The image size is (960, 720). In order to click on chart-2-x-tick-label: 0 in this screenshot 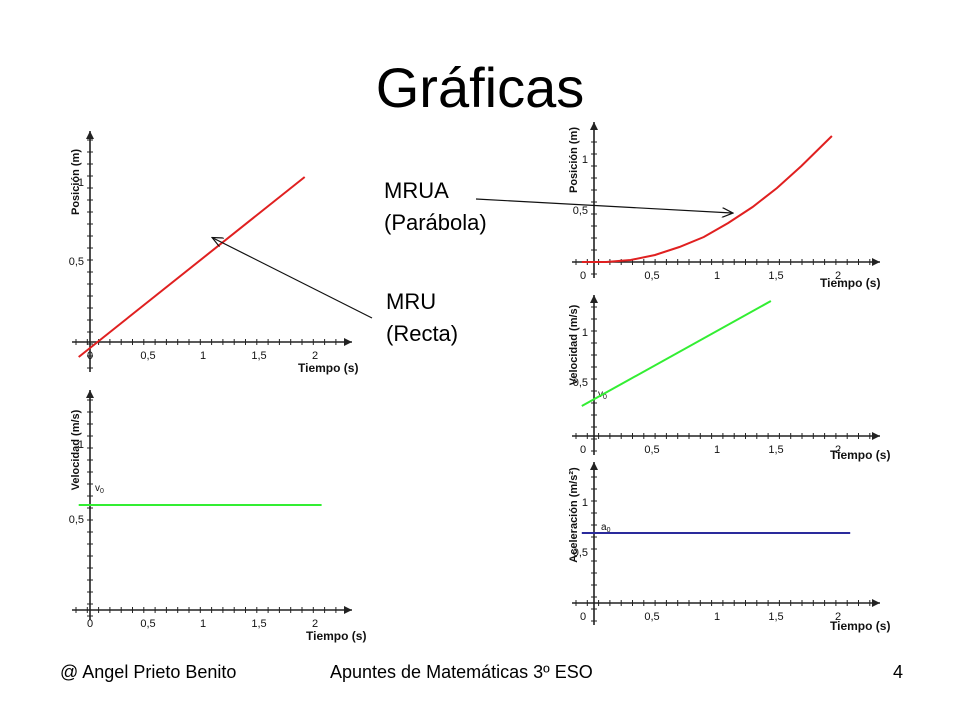, I will do `click(90, 624)`.